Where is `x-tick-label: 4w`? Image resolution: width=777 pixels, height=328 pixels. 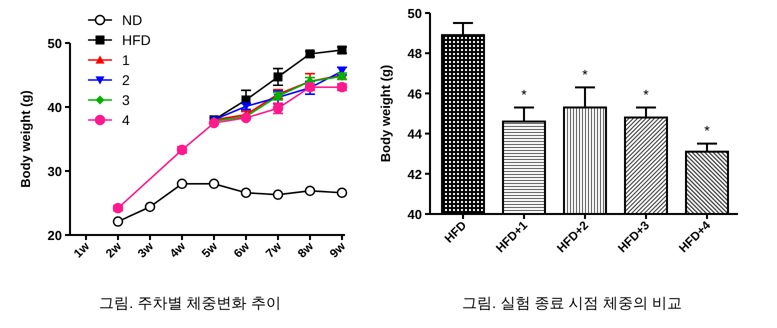
x-tick-label: 4w is located at coordinates (177, 249).